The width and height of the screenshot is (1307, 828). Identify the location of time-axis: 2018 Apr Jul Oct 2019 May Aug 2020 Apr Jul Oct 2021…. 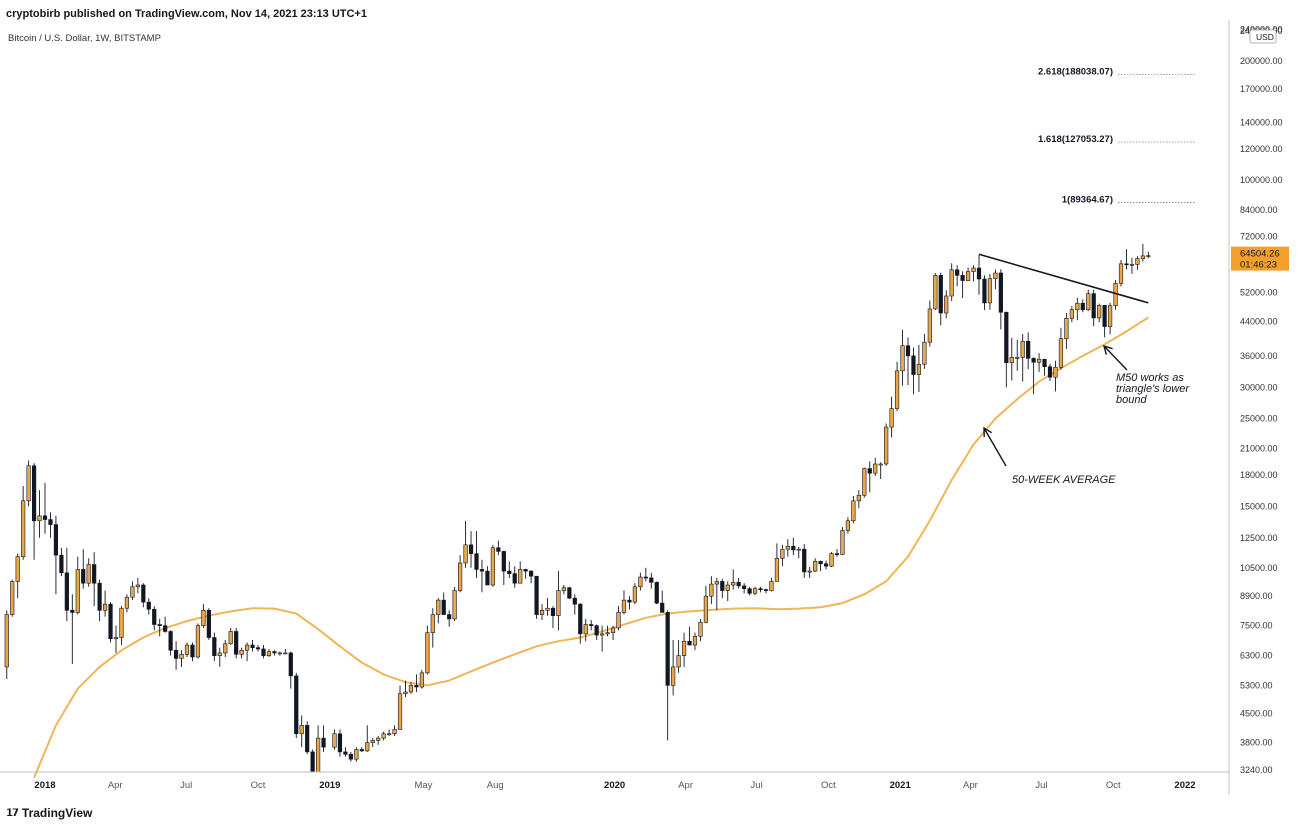
(614, 781).